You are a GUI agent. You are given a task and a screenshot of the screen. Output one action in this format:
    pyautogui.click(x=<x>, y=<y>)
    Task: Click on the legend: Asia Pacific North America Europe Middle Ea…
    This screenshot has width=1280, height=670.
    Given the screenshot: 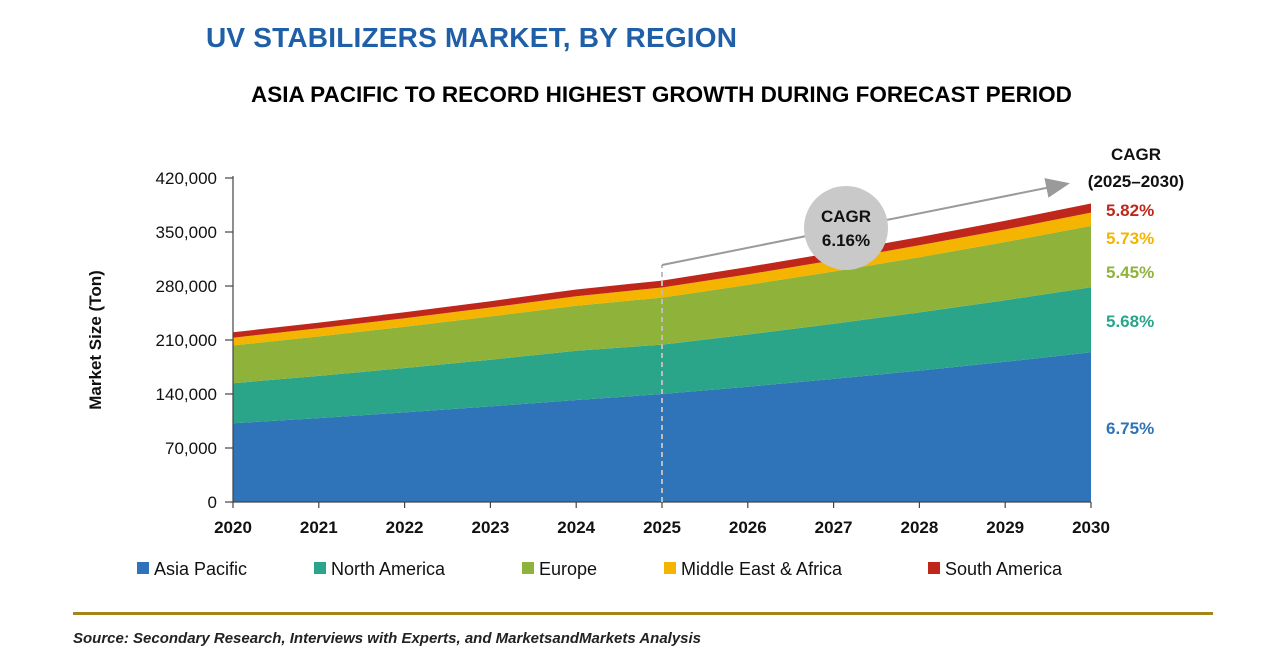 What is the action you would take?
    pyautogui.click(x=600, y=569)
    